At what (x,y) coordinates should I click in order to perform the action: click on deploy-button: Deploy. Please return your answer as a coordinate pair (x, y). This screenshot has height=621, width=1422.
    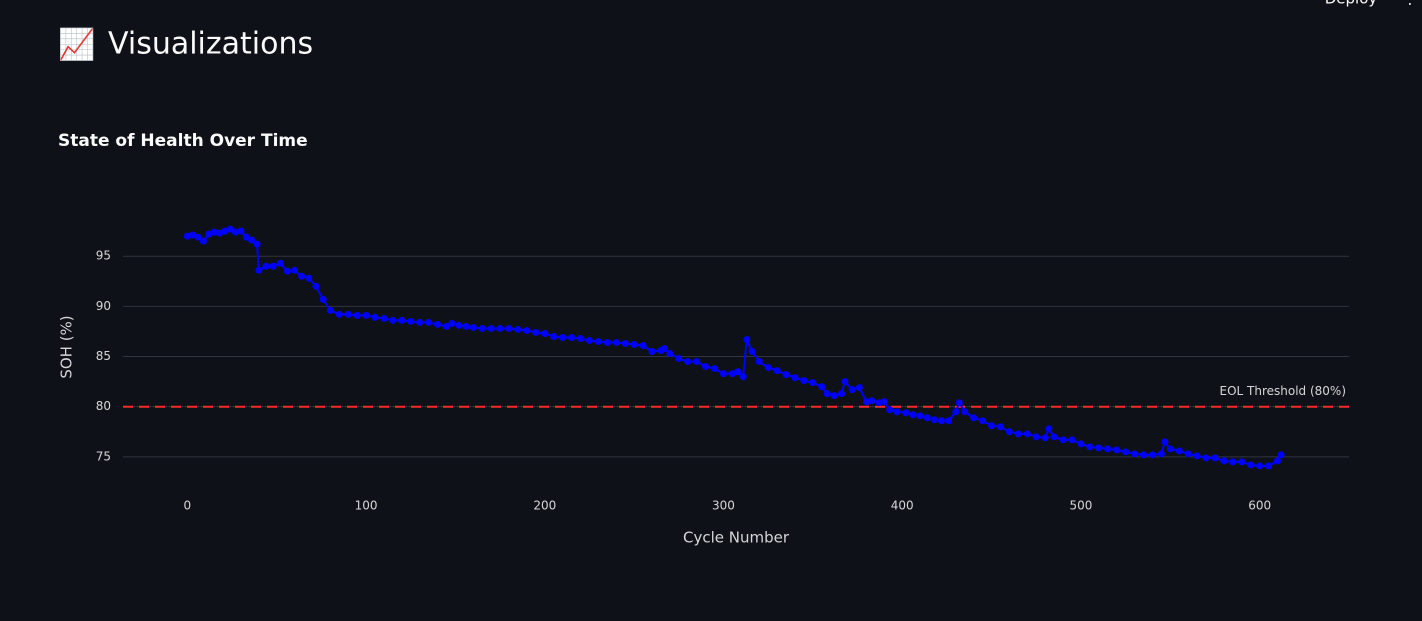
    Looking at the image, I should click on (1351, 4).